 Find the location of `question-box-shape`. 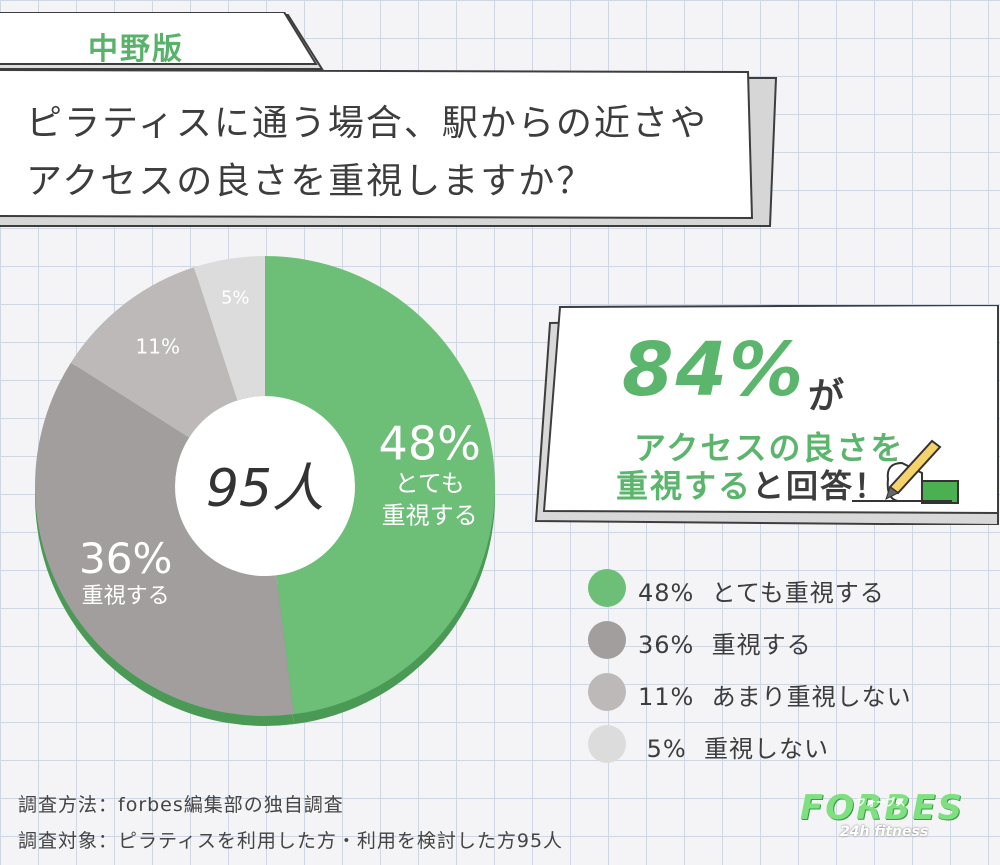

question-box-shape is located at coordinates (389, 148).